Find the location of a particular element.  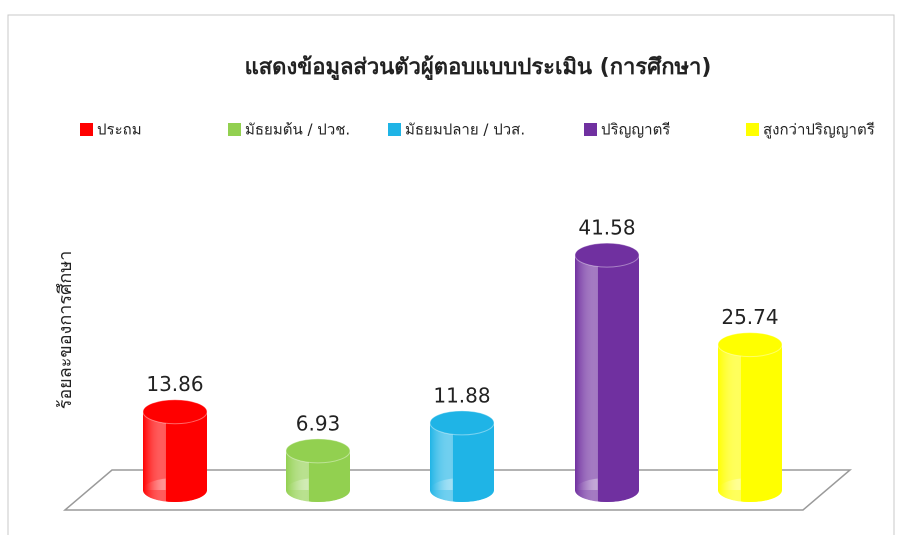

value-label: 25.74 is located at coordinates (749, 317).